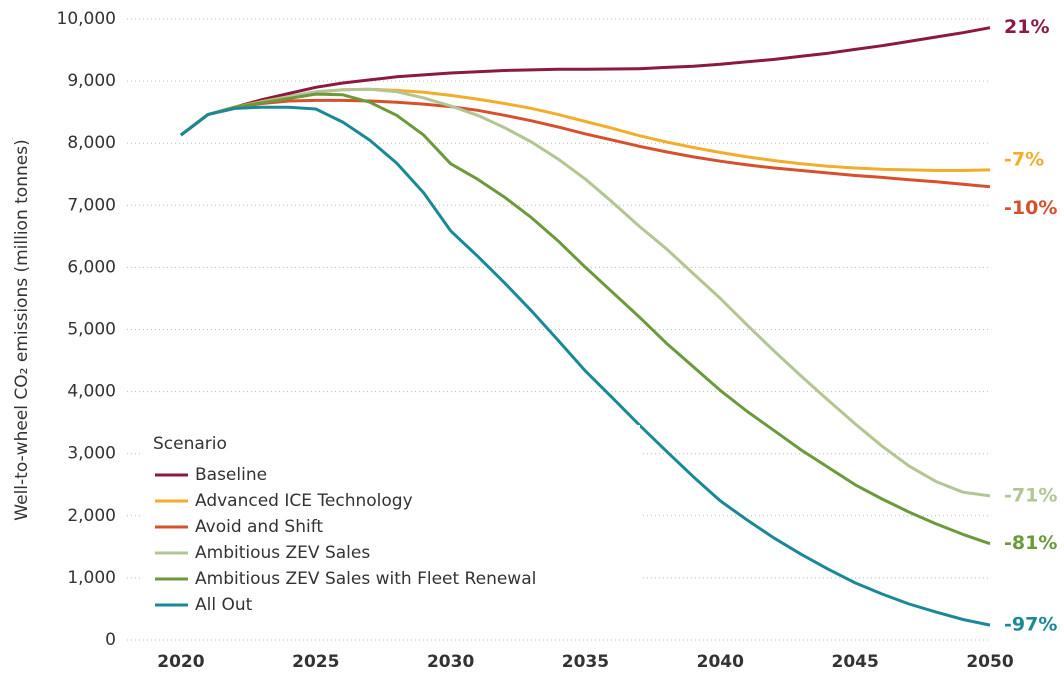 This screenshot has width=1064, height=673. Describe the element at coordinates (1030, 208) in the screenshot. I see `end-label: -10%` at that location.